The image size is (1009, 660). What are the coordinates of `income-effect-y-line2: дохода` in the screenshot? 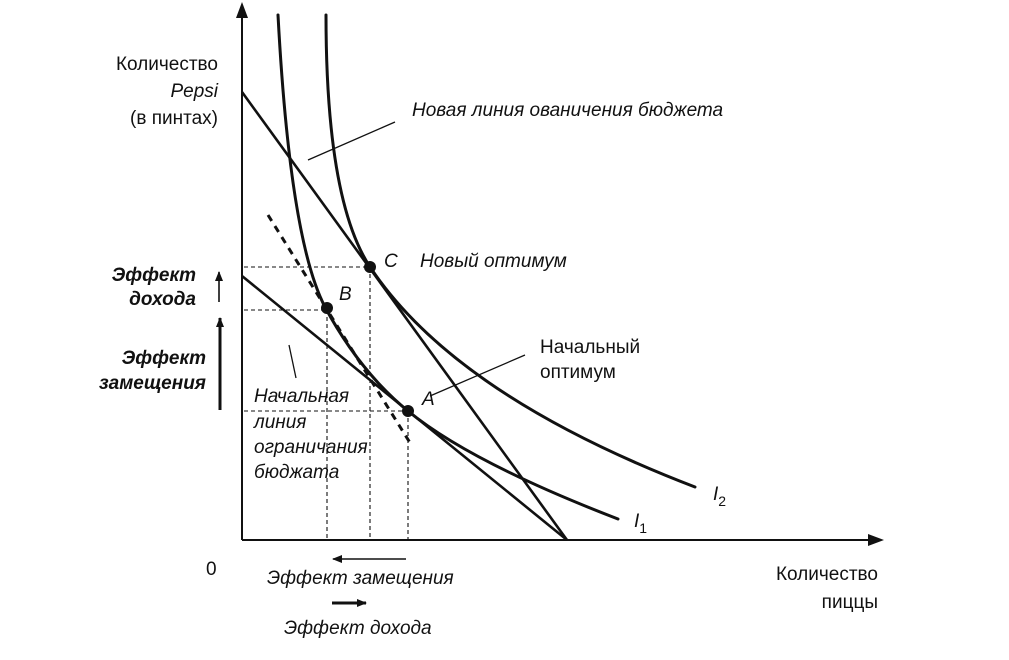 It's located at (162, 299).